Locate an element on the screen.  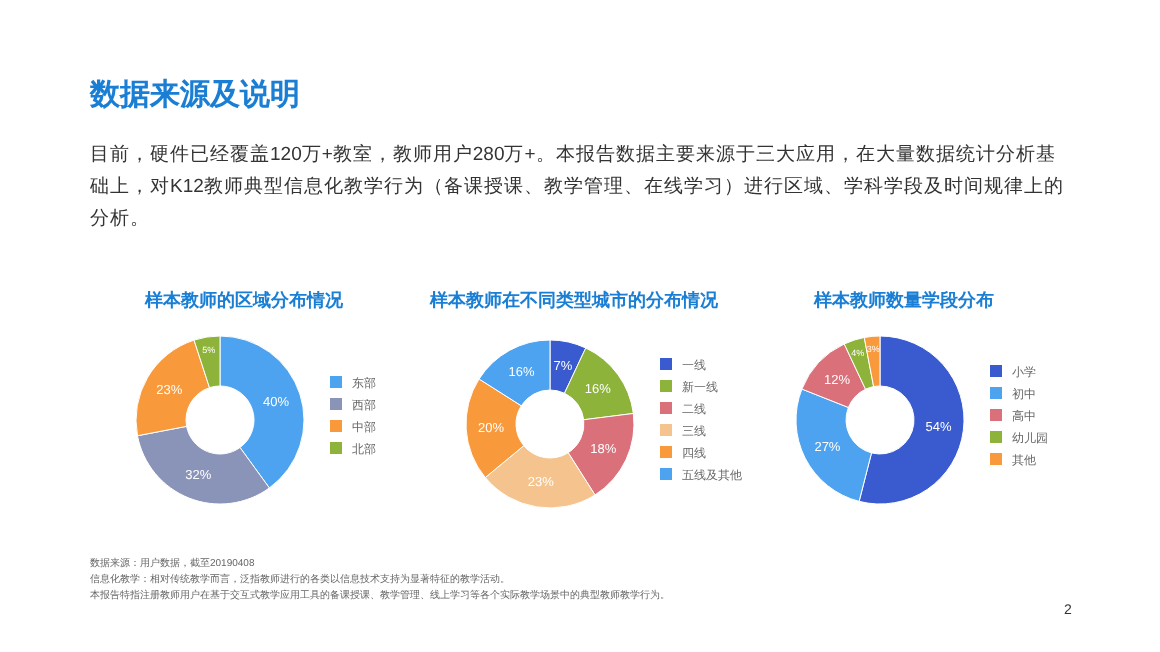
chart-title: 样本教师的区域分布情况 is located at coordinates (244, 300).